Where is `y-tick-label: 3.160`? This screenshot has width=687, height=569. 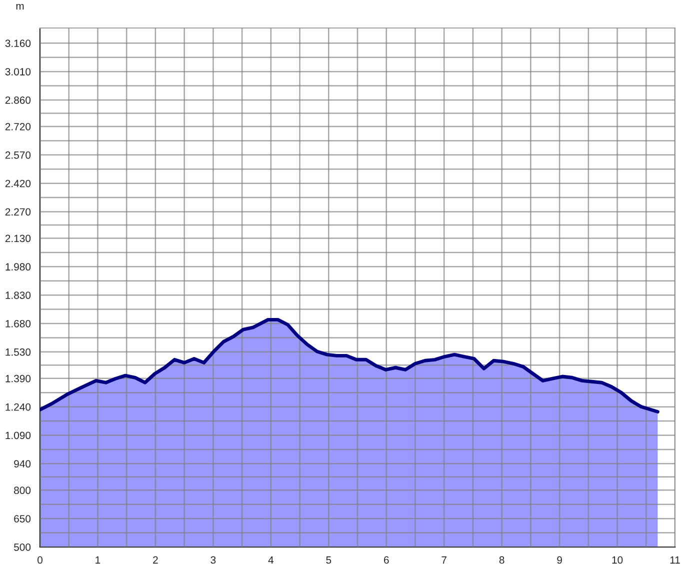
y-tick-label: 3.160 is located at coordinates (18, 44).